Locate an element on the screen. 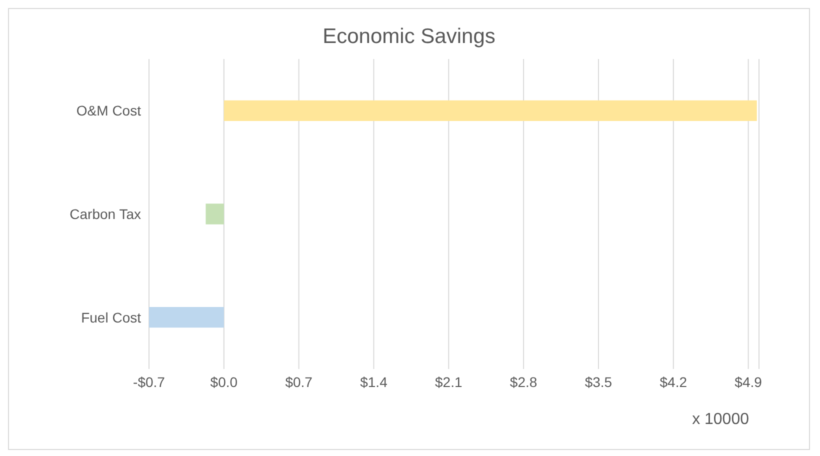 The height and width of the screenshot is (456, 820). x-tick-label: $1.4 is located at coordinates (374, 382).